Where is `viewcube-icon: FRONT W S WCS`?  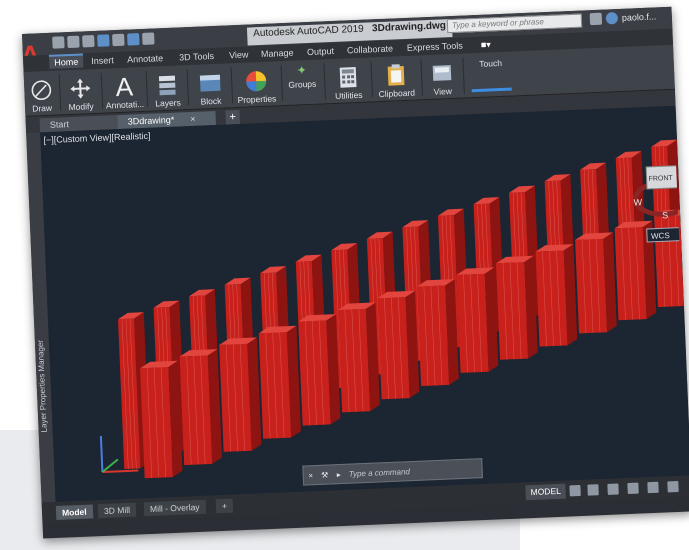 viewcube-icon: FRONT W S WCS is located at coordinates (651, 192).